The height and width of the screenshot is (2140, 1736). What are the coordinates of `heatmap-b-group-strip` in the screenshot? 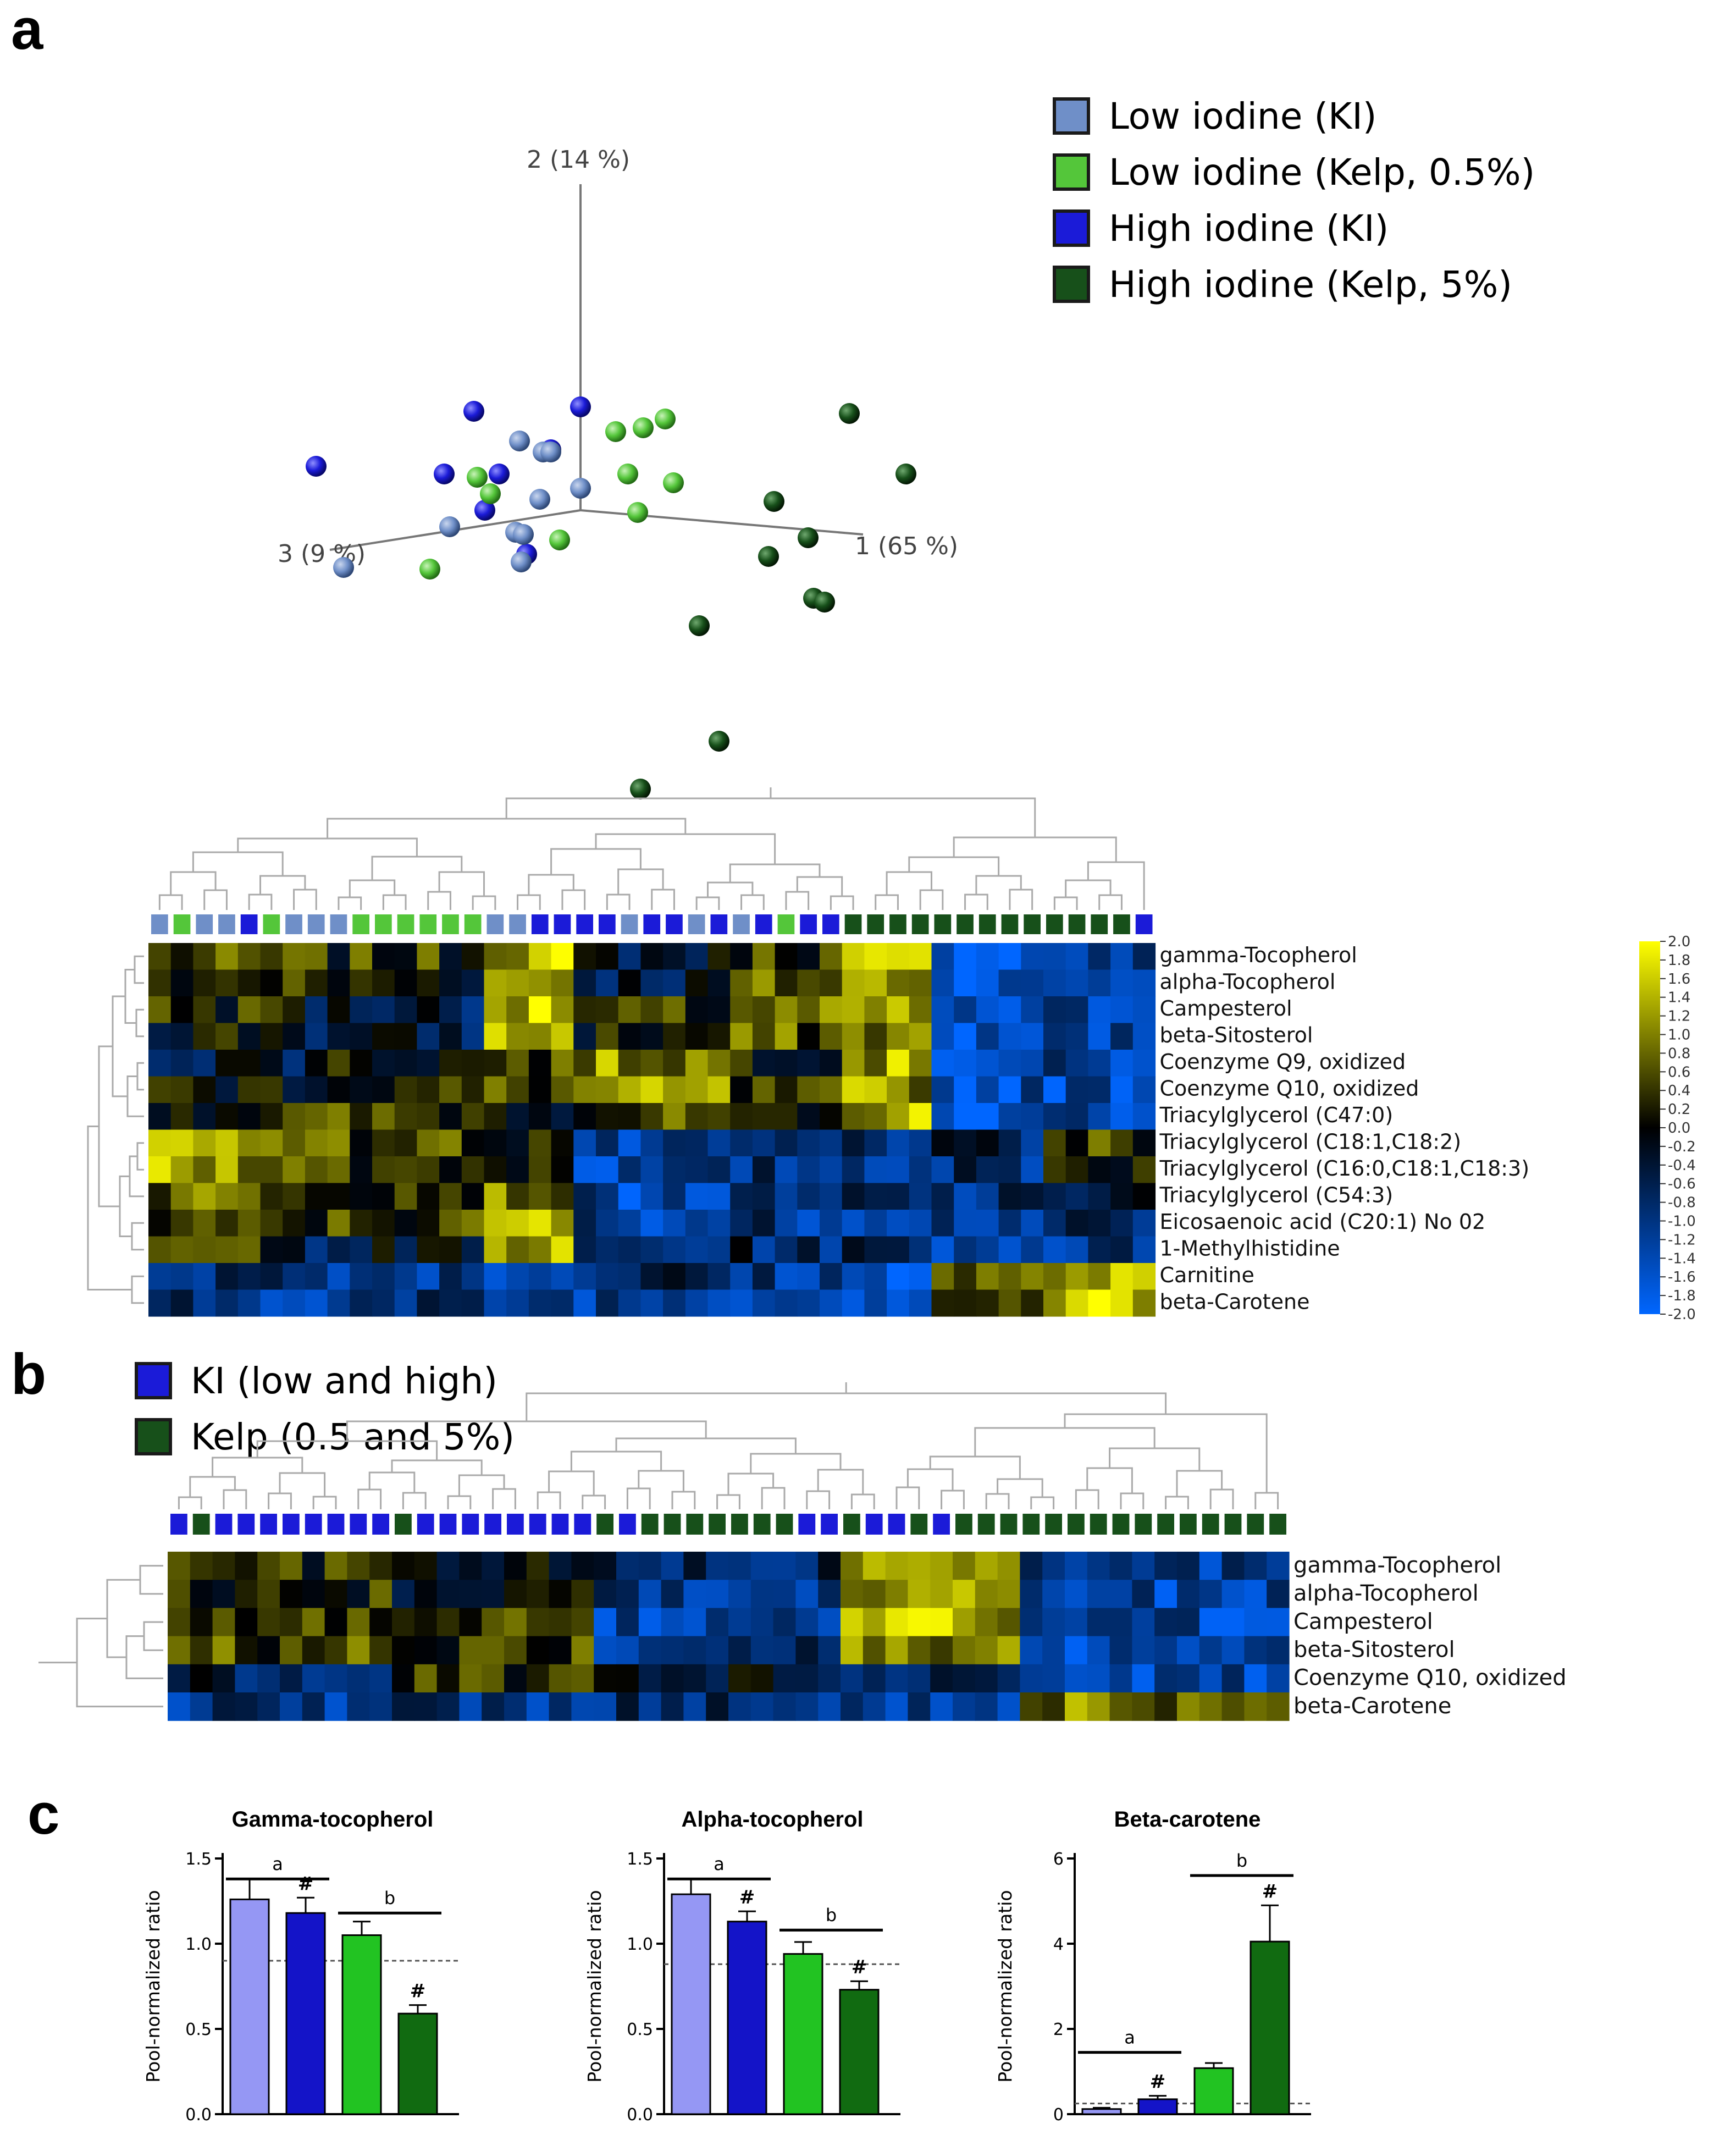 It's located at (728, 1524).